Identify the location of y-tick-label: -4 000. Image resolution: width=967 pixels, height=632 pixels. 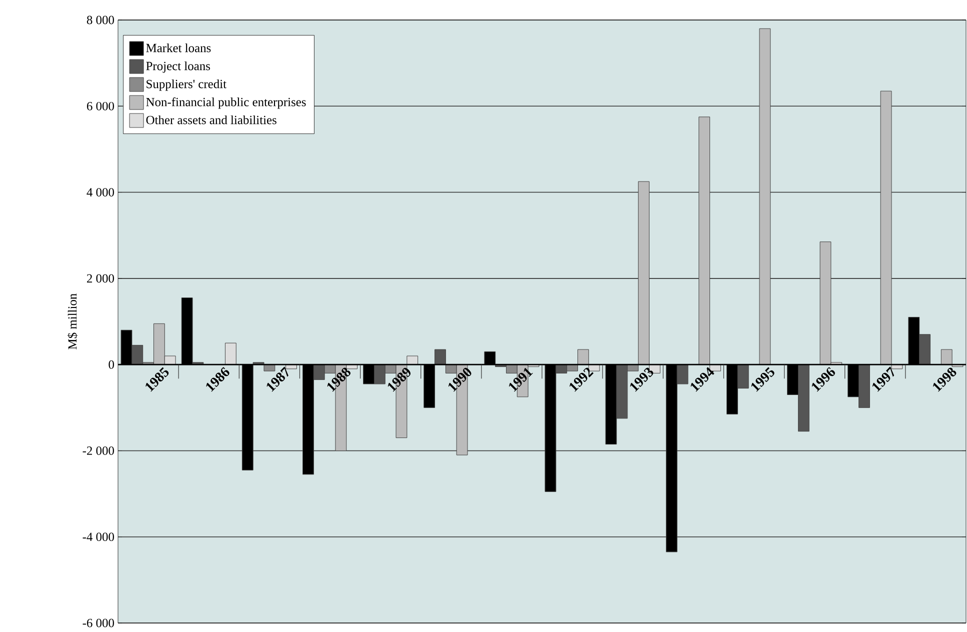
(98, 537).